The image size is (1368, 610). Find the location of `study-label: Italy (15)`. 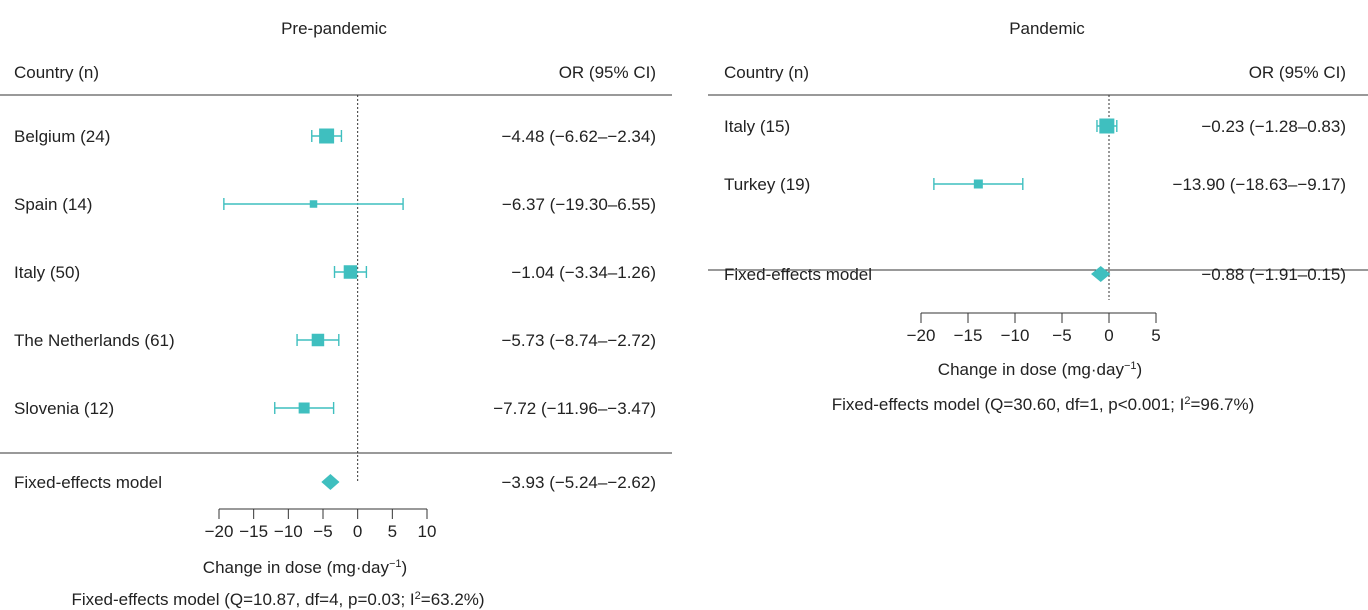

study-label: Italy (15) is located at coordinates (757, 126).